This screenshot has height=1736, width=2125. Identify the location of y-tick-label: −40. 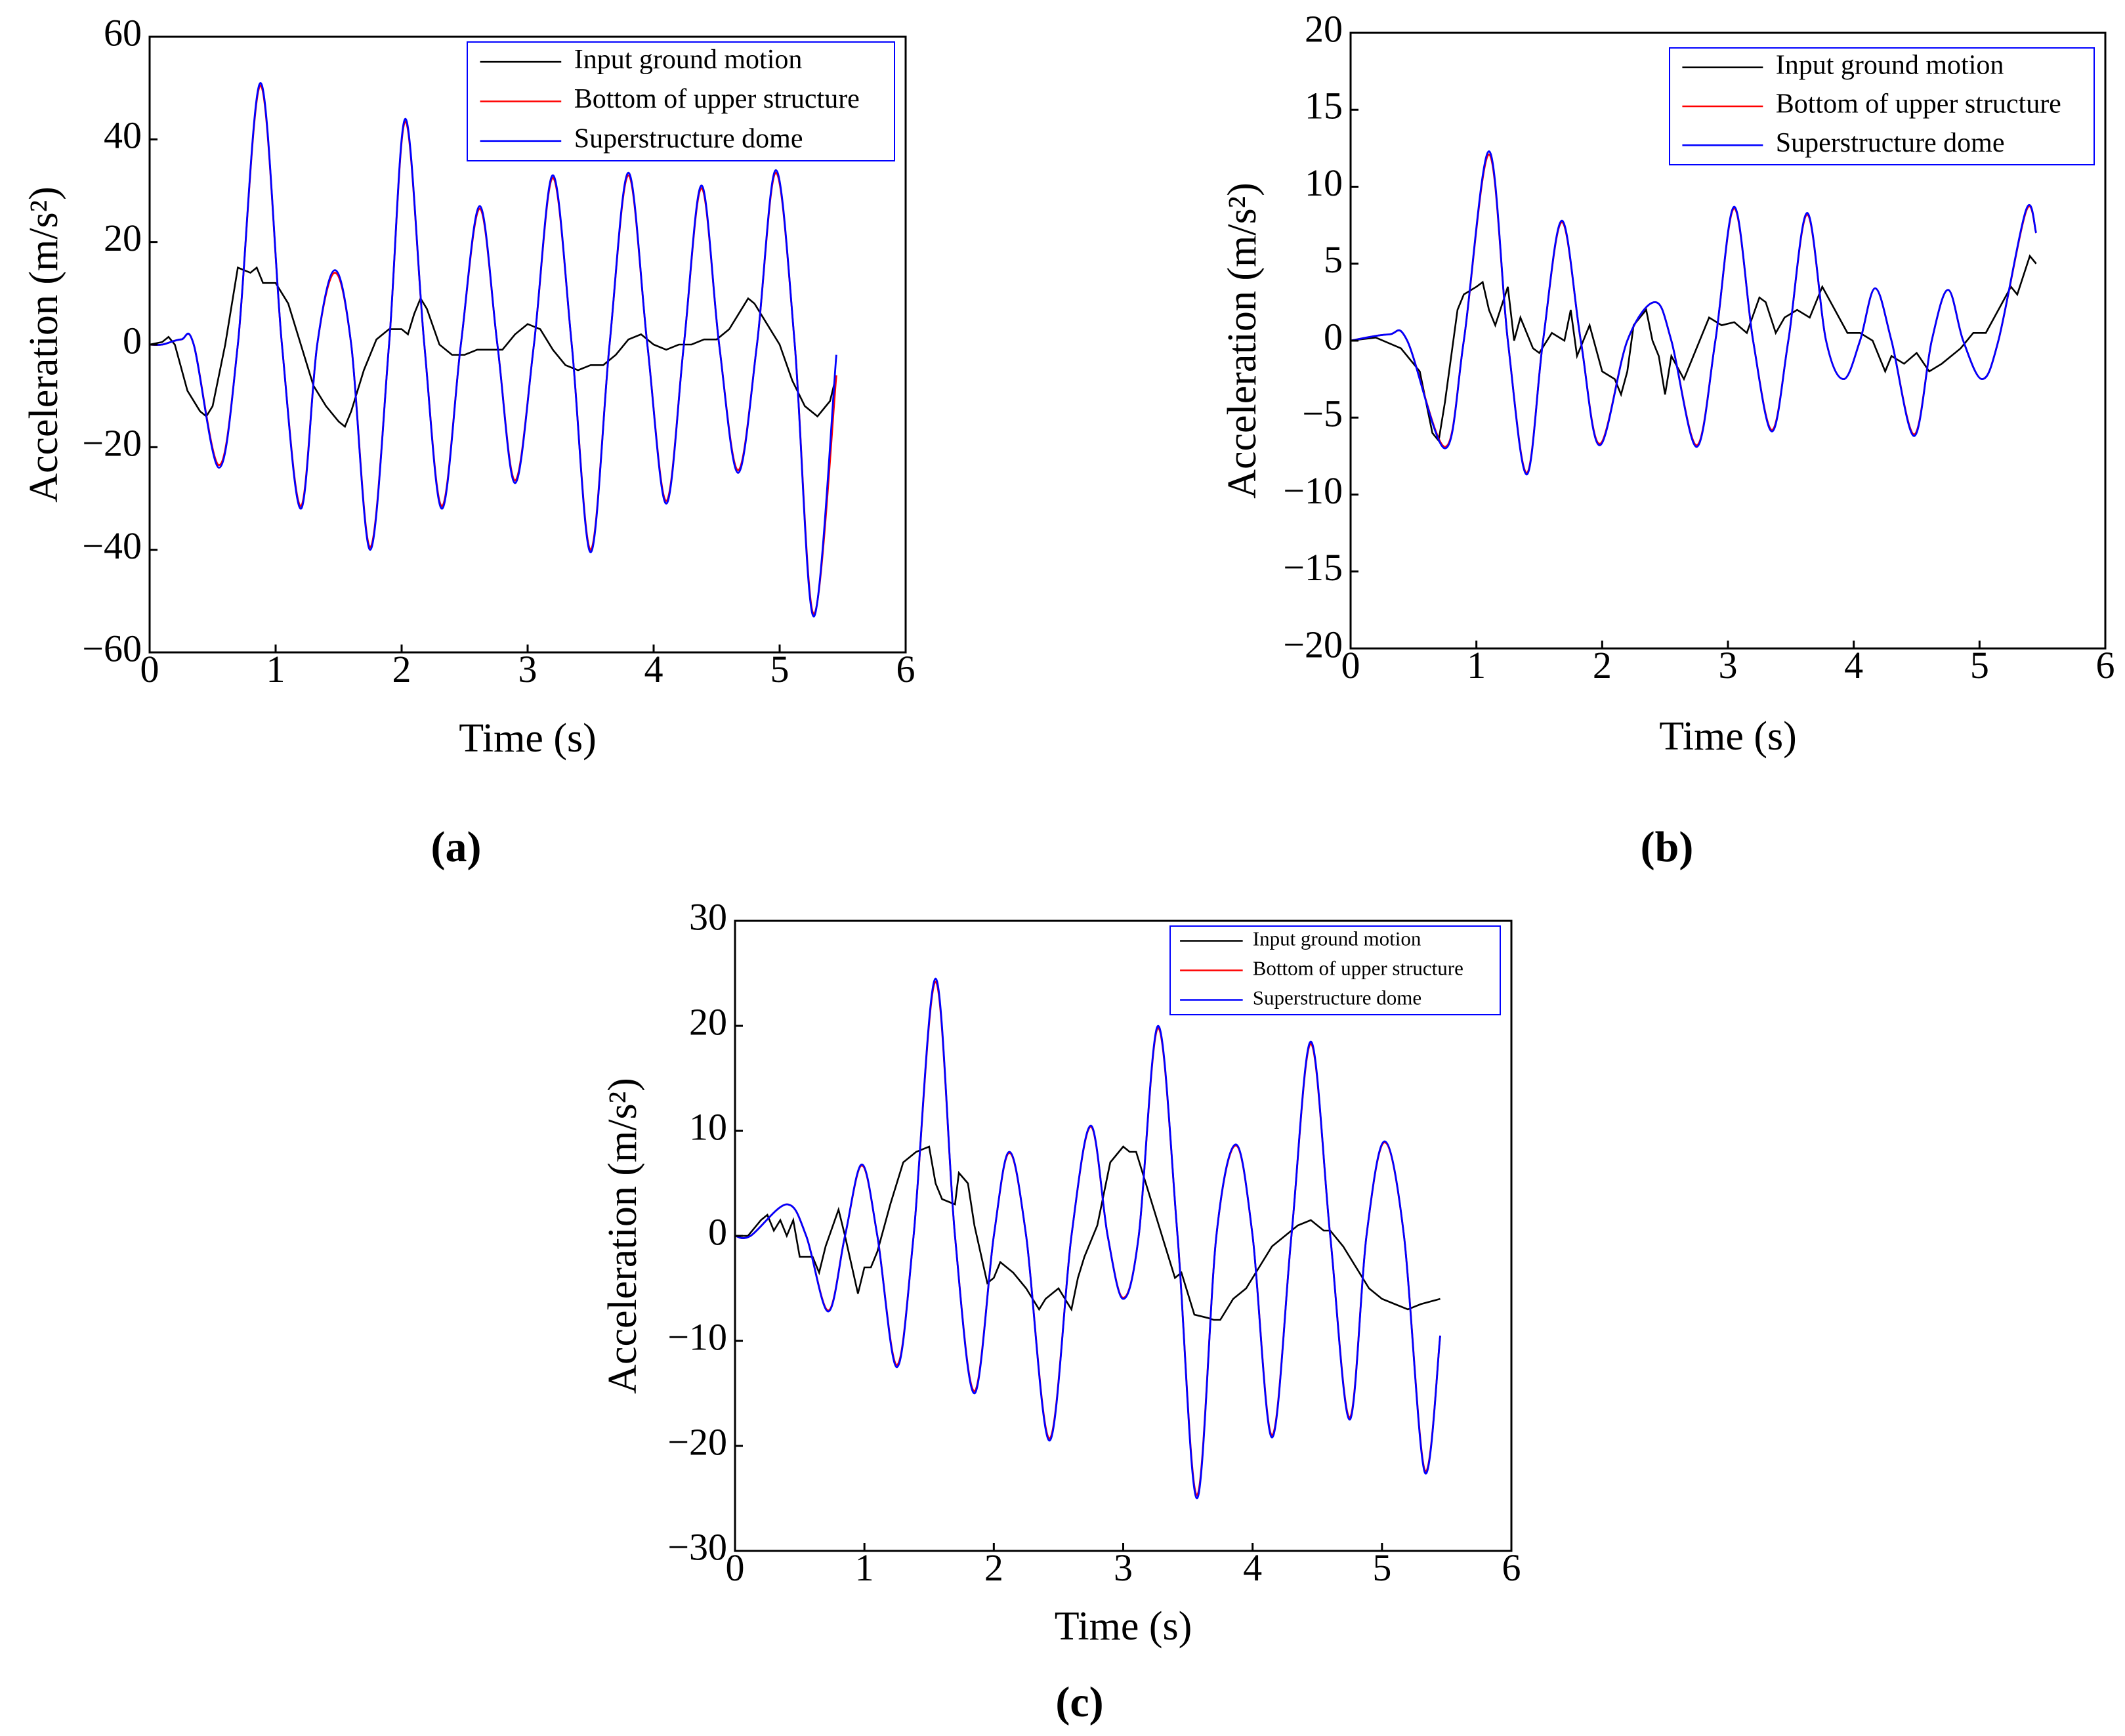
(112, 545).